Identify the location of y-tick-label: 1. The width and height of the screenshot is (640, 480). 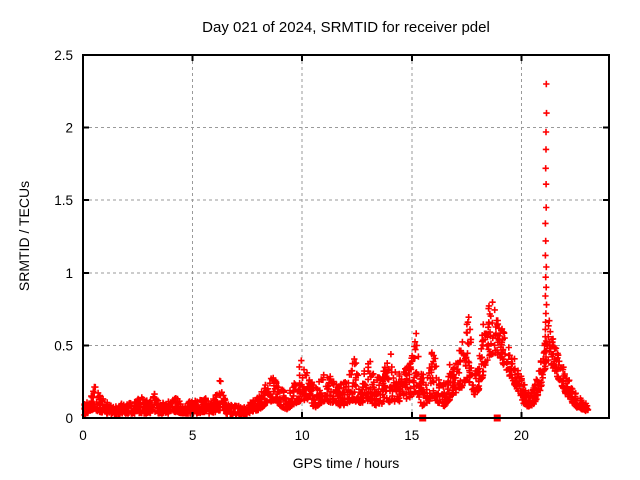
(69, 273).